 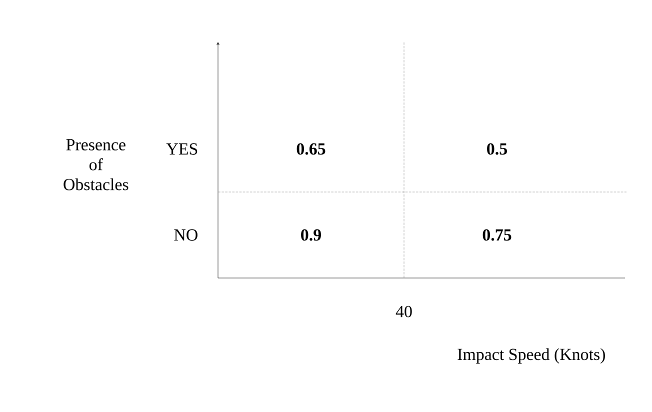 I want to click on data-label: 0.75, so click(x=497, y=235).